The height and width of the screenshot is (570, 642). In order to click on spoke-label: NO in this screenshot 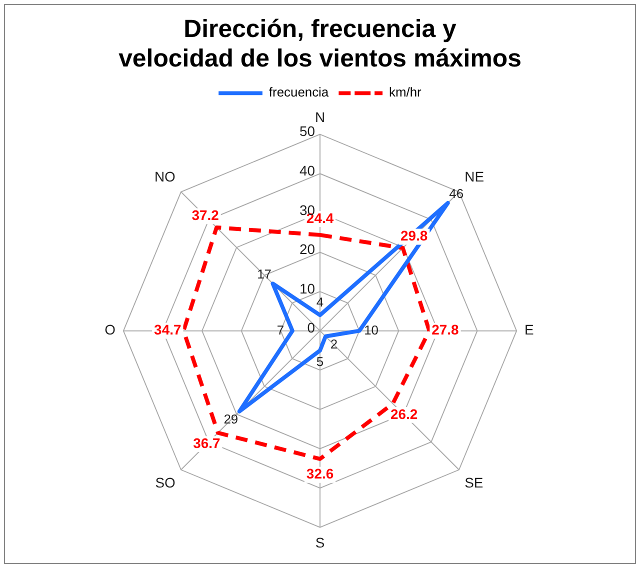, I will do `click(165, 176)`.